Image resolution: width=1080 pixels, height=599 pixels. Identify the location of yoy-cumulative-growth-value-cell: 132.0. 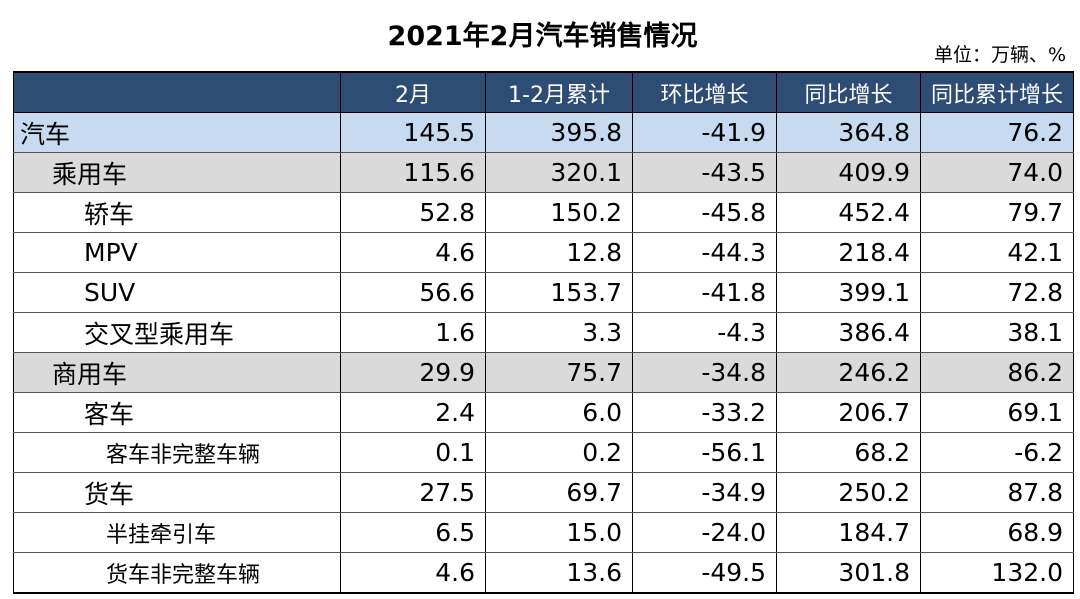
(997, 573).